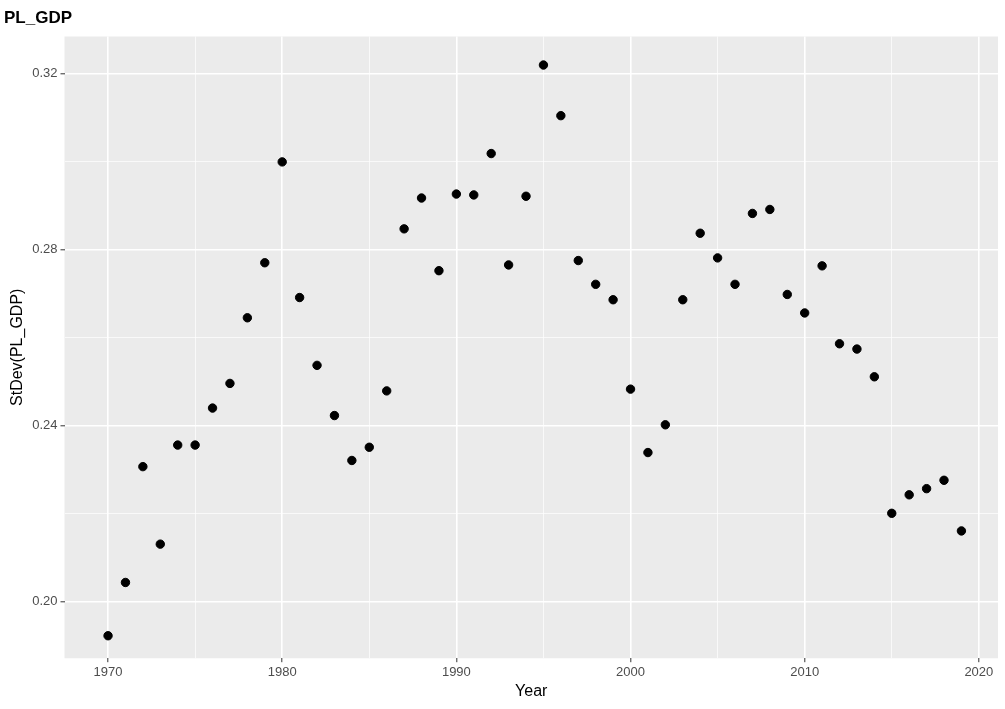 The height and width of the screenshot is (709, 1005). Describe the element at coordinates (17, 347) in the screenshot. I see `y-axis-title: StDev(PL_GDP)` at that location.